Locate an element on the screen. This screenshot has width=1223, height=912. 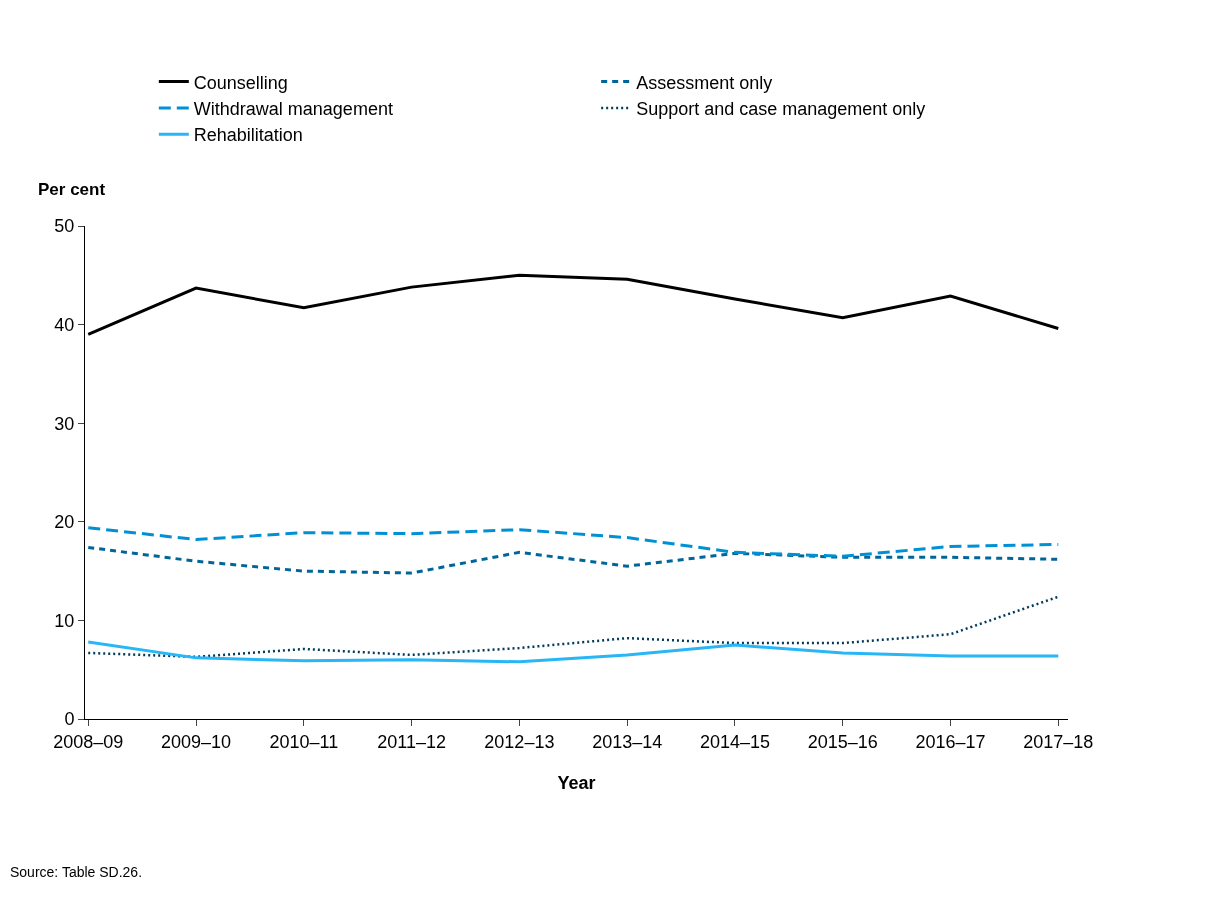
y-tick-label: 50 is located at coordinates (64, 226).